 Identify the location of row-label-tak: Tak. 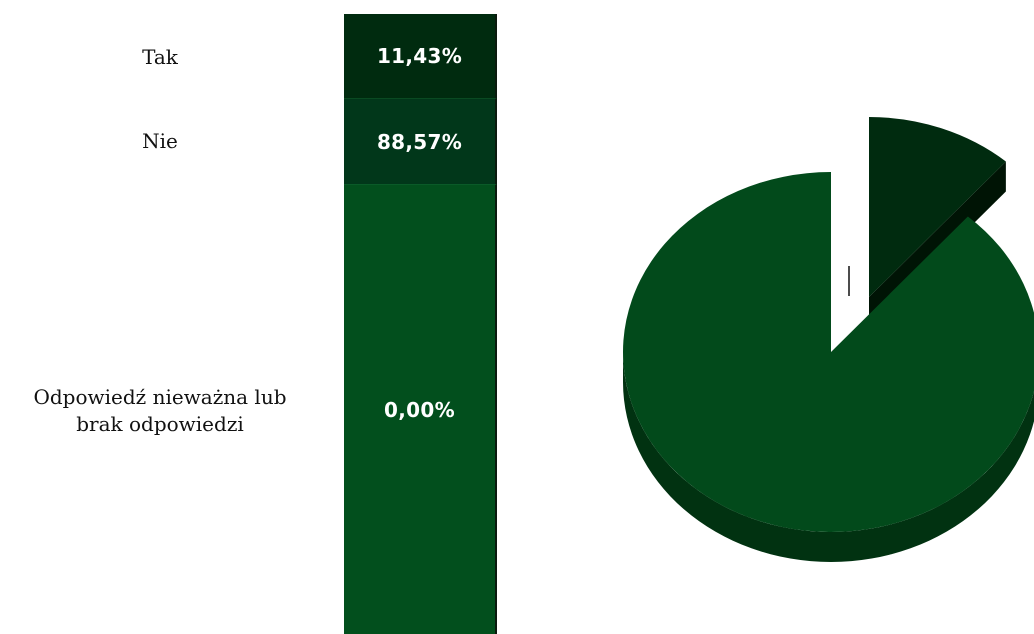
(160, 57).